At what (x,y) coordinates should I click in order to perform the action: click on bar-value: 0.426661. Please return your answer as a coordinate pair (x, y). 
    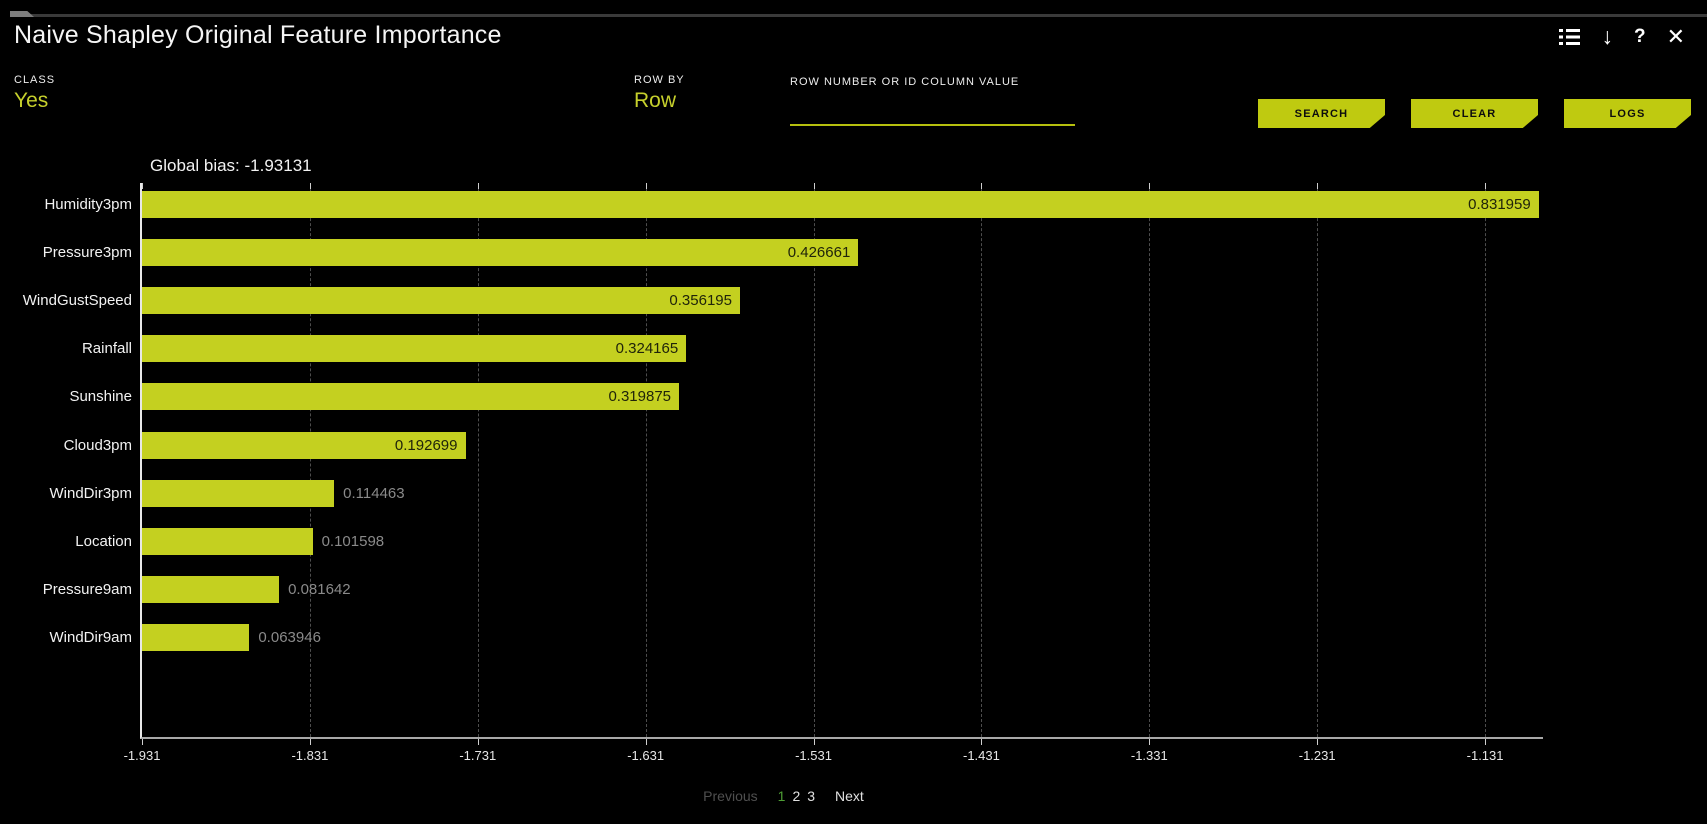
    Looking at the image, I should click on (819, 252).